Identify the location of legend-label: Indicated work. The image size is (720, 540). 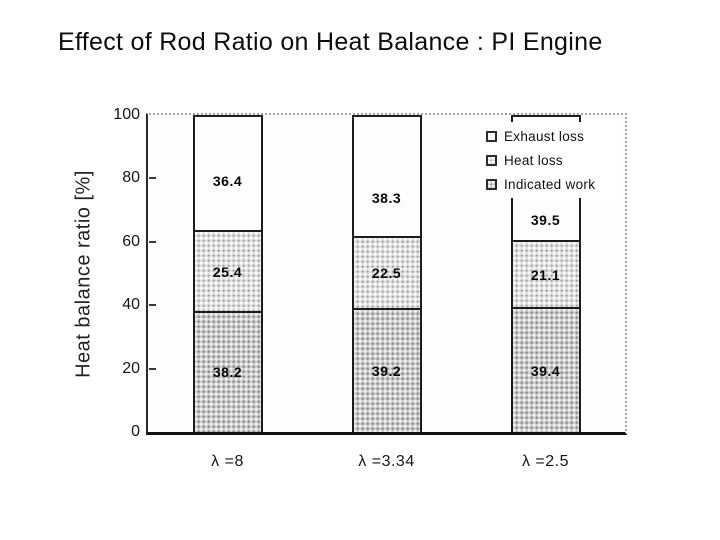
(550, 184).